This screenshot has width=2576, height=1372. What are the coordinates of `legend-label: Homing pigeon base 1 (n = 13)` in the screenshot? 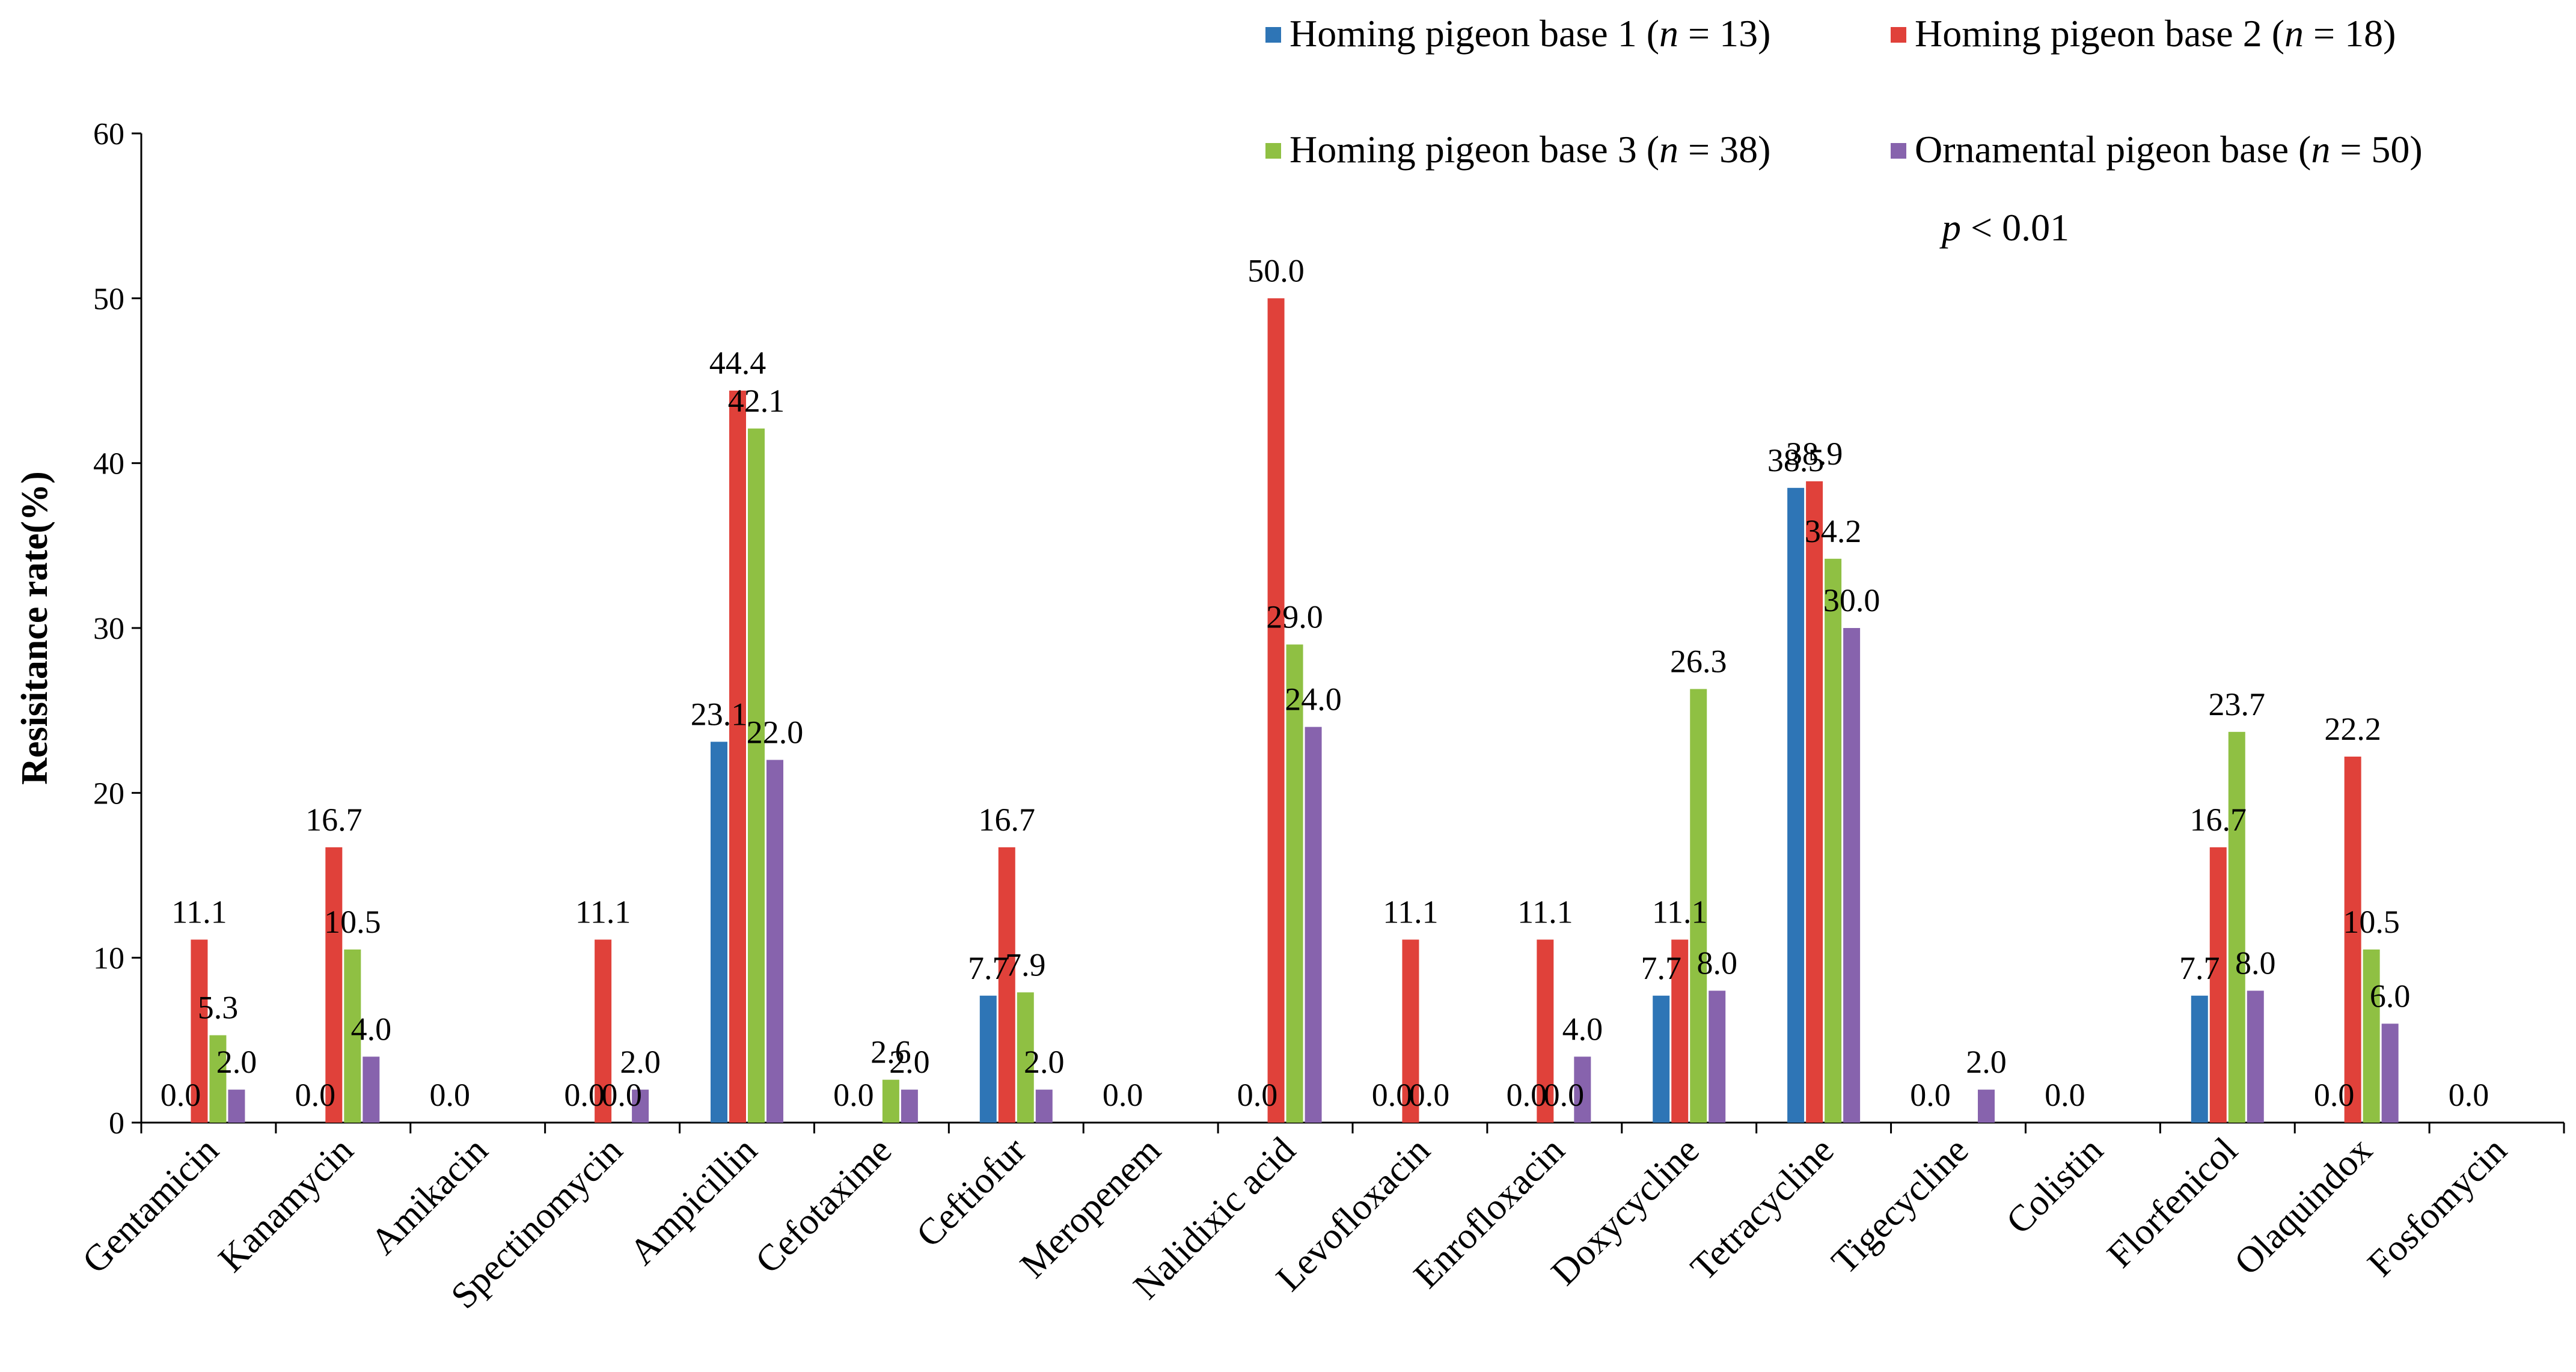 It's located at (1530, 33).